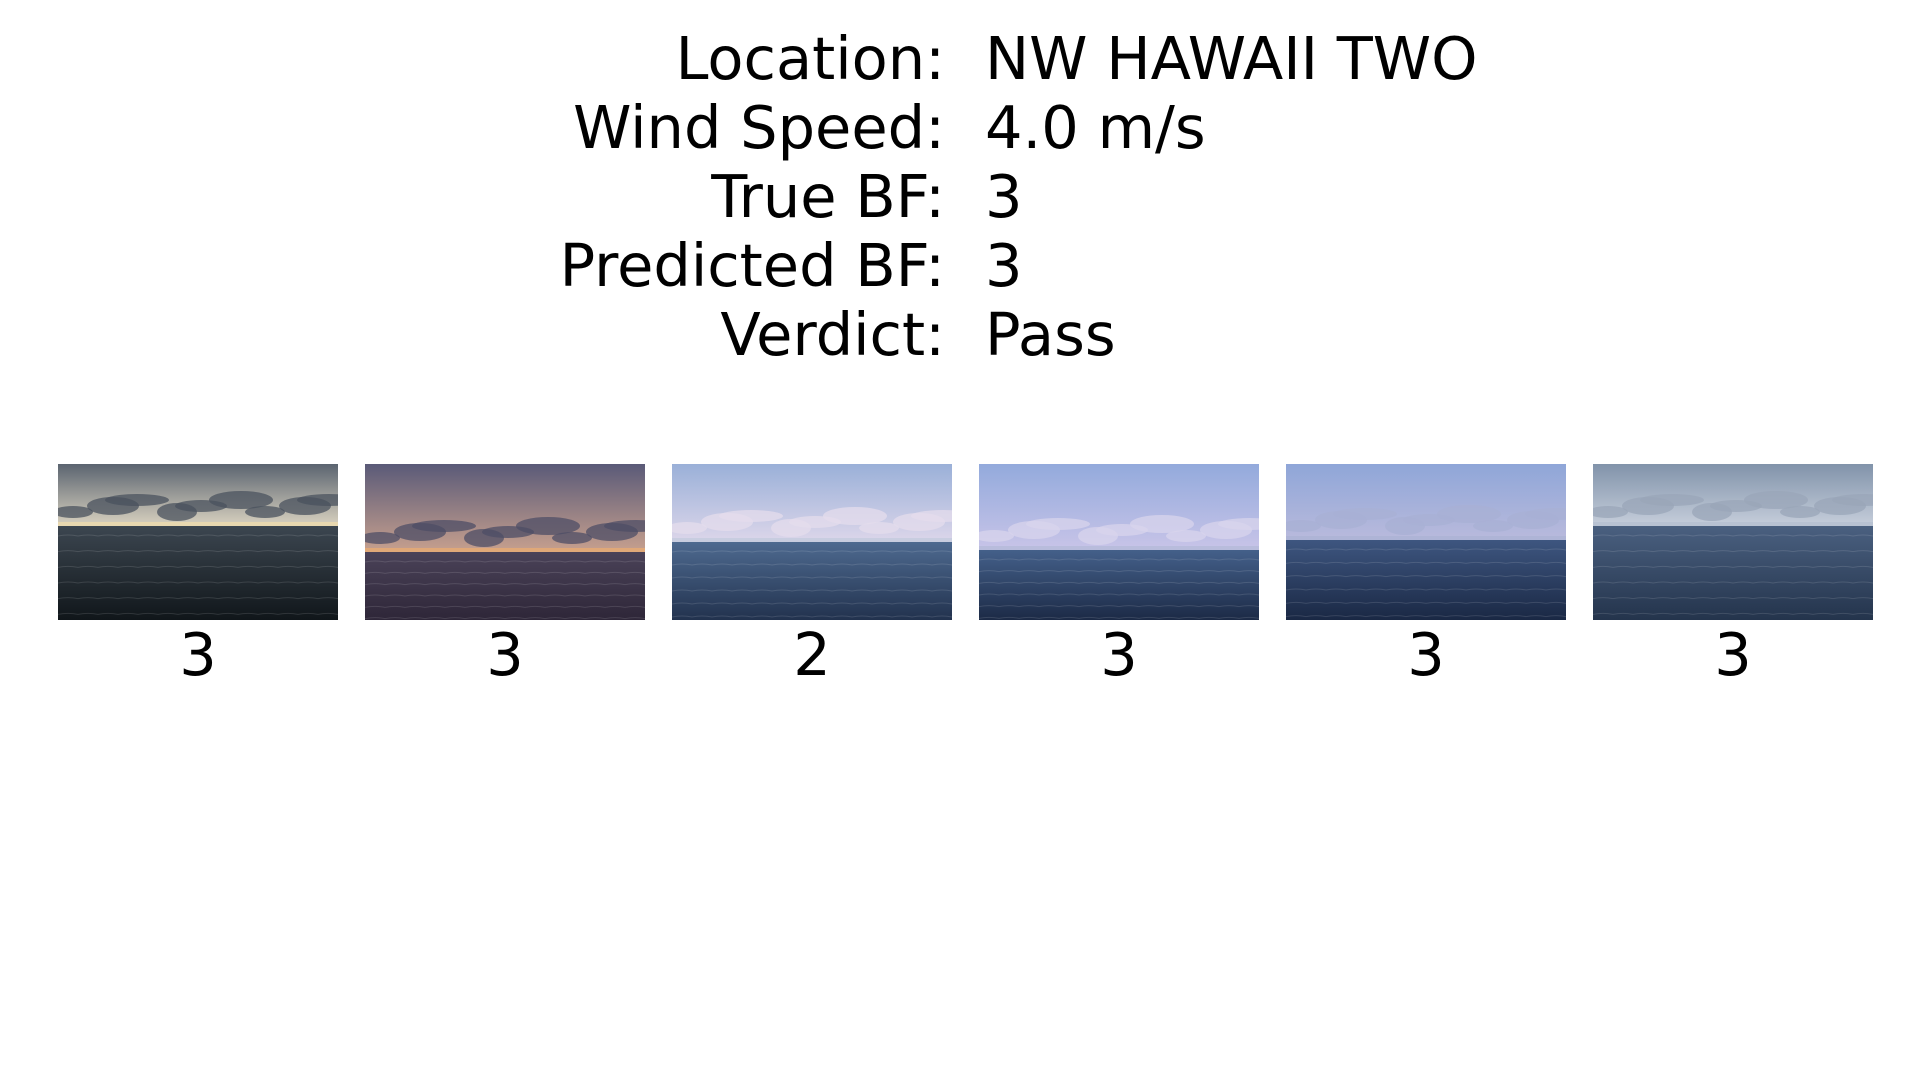 This screenshot has width=1920, height=1080. I want to click on thumbnail-3: 2, so click(812, 576).